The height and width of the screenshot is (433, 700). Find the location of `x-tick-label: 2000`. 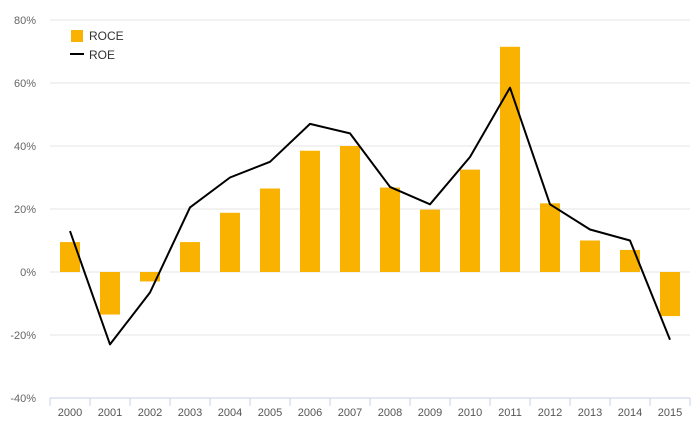

x-tick-label: 2000 is located at coordinates (70, 413).